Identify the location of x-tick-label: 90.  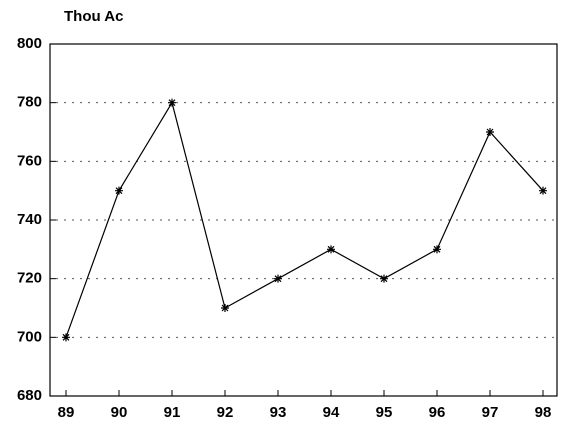
(119, 412).